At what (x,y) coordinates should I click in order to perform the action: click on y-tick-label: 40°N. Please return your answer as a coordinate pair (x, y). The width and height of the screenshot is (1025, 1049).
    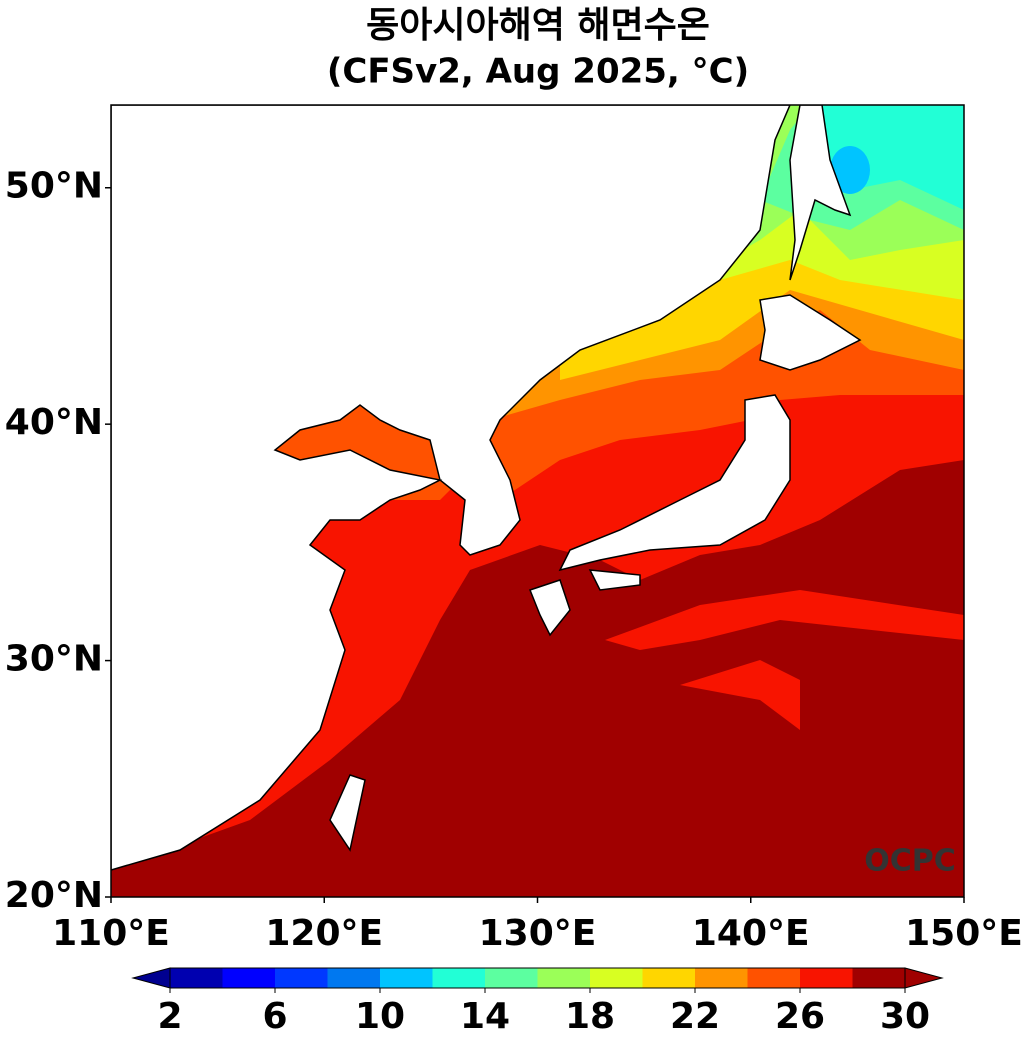
    Looking at the image, I should click on (54, 422).